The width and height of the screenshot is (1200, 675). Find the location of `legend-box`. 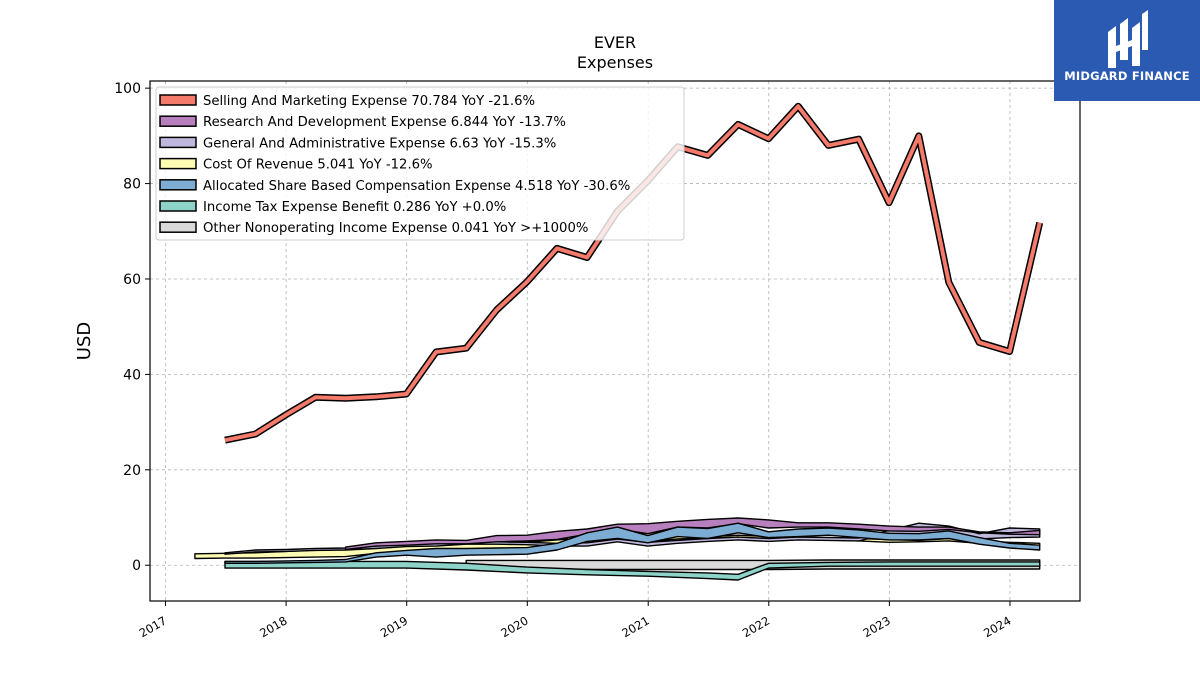

legend-box is located at coordinates (420, 163).